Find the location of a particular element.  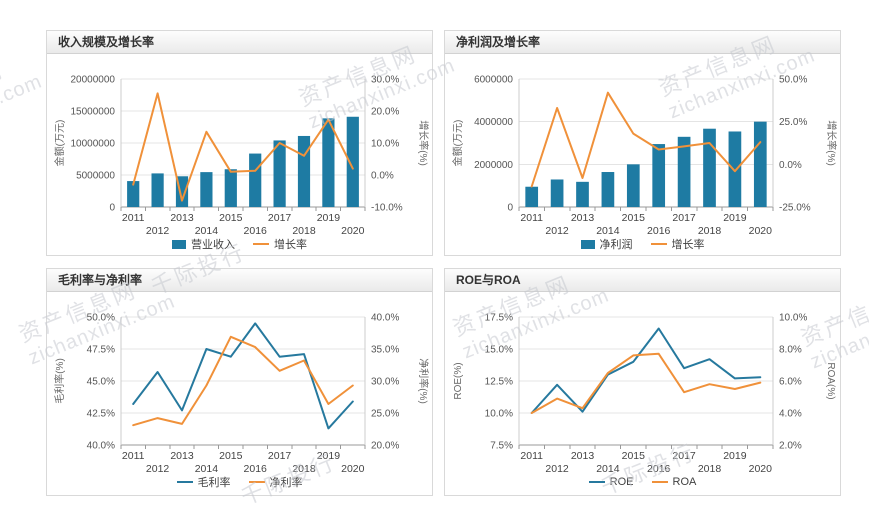

legend-label: ROA is located at coordinates (684, 482).